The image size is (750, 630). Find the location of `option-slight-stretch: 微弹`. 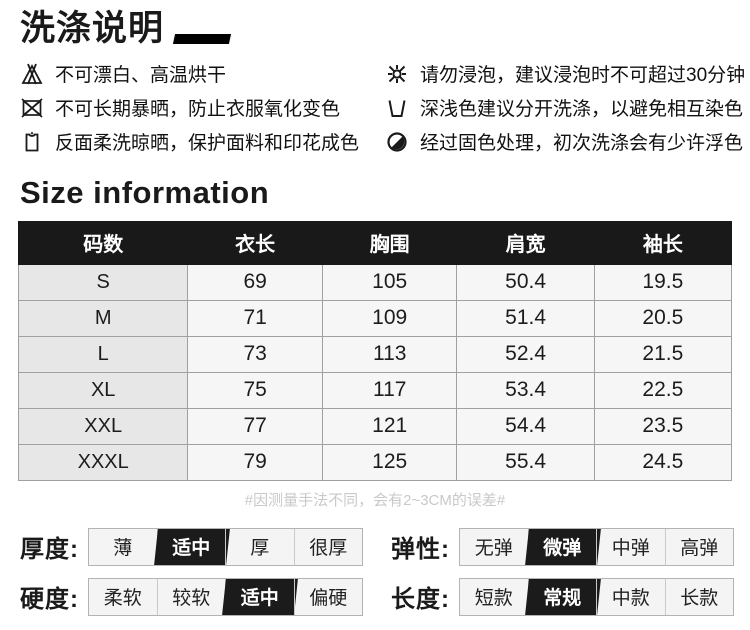

option-slight-stretch: 微弹 is located at coordinates (562, 546).